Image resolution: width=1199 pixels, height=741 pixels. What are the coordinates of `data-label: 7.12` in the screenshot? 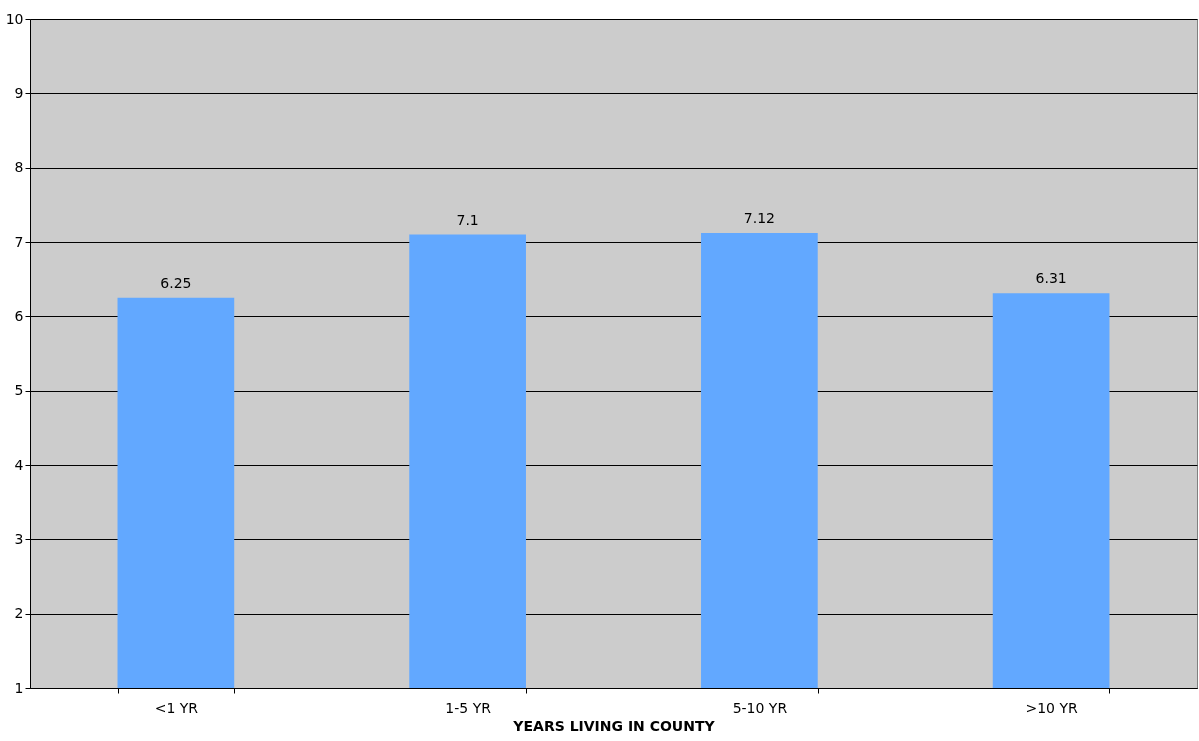 It's located at (759, 218).